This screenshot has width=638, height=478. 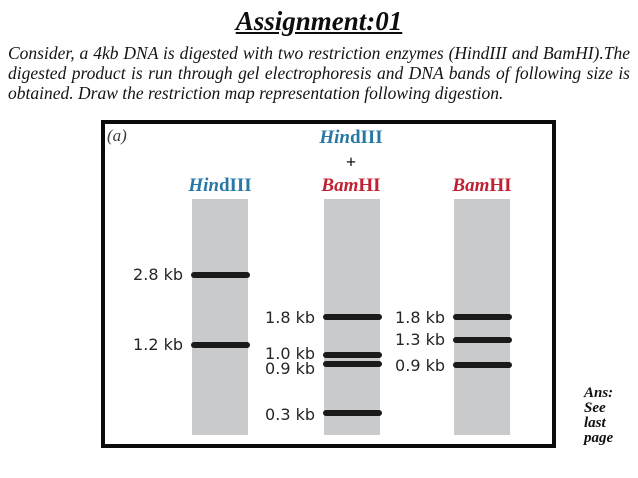 What do you see at coordinates (290, 353) in the screenshot?
I see `band-size-label: 1.0 kb` at bounding box center [290, 353].